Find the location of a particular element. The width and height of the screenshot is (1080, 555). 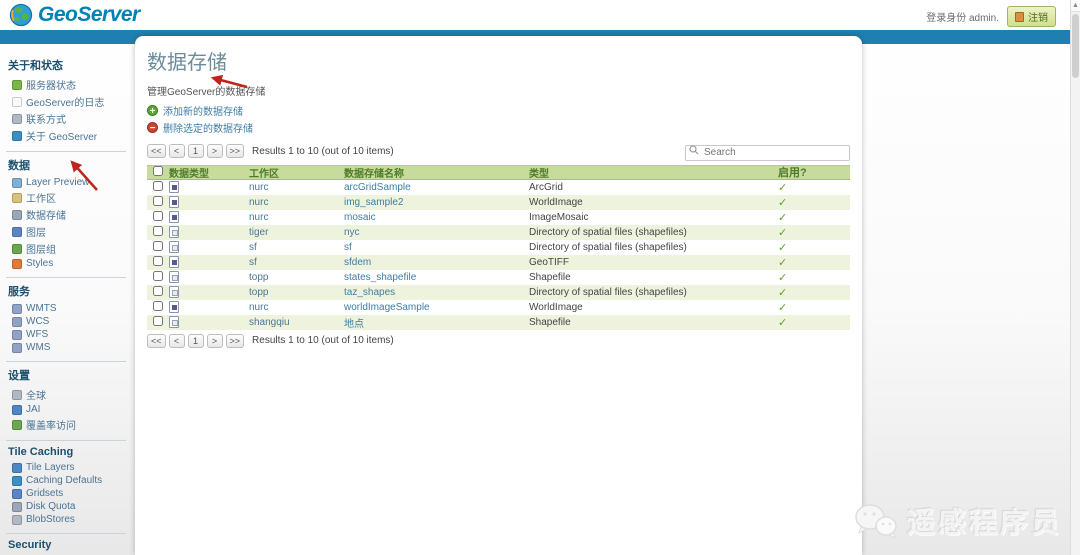

sidebar-item: BlobStores is located at coordinates (66, 519).